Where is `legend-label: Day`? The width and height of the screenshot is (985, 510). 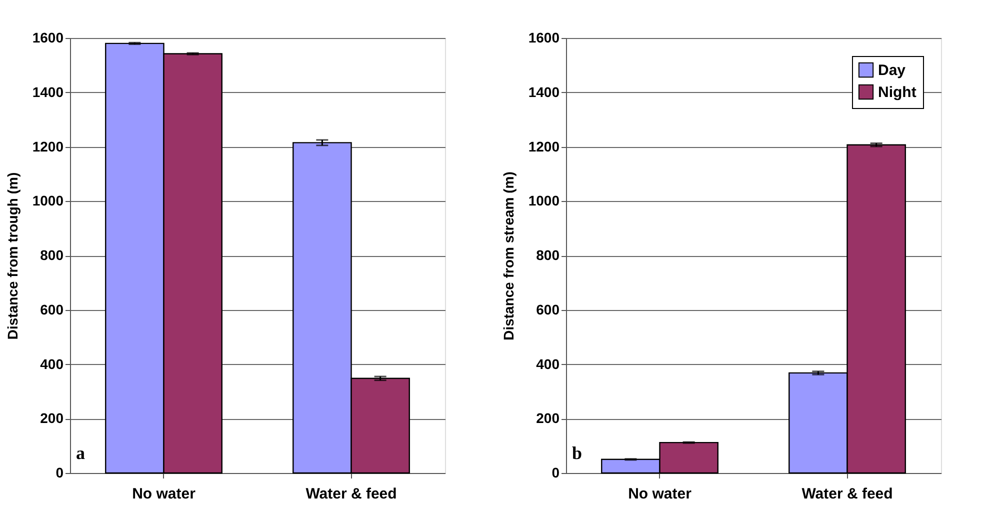 legend-label: Day is located at coordinates (892, 70).